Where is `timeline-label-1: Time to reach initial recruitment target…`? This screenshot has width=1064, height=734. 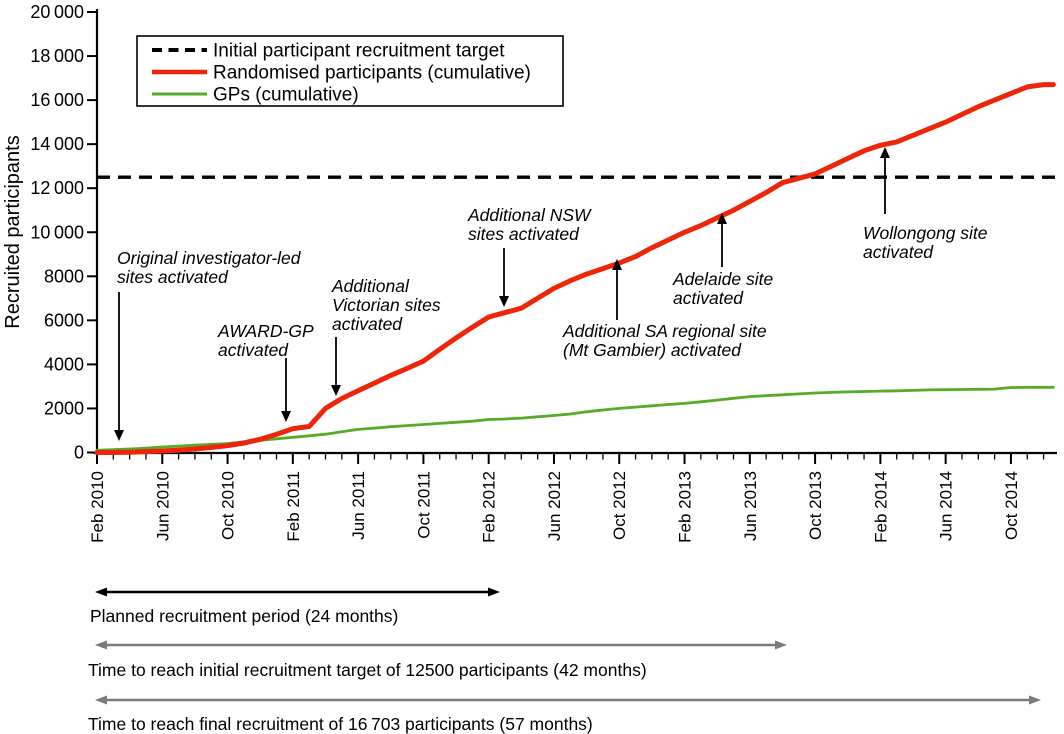 timeline-label-1: Time to reach initial recruitment target… is located at coordinates (367, 670).